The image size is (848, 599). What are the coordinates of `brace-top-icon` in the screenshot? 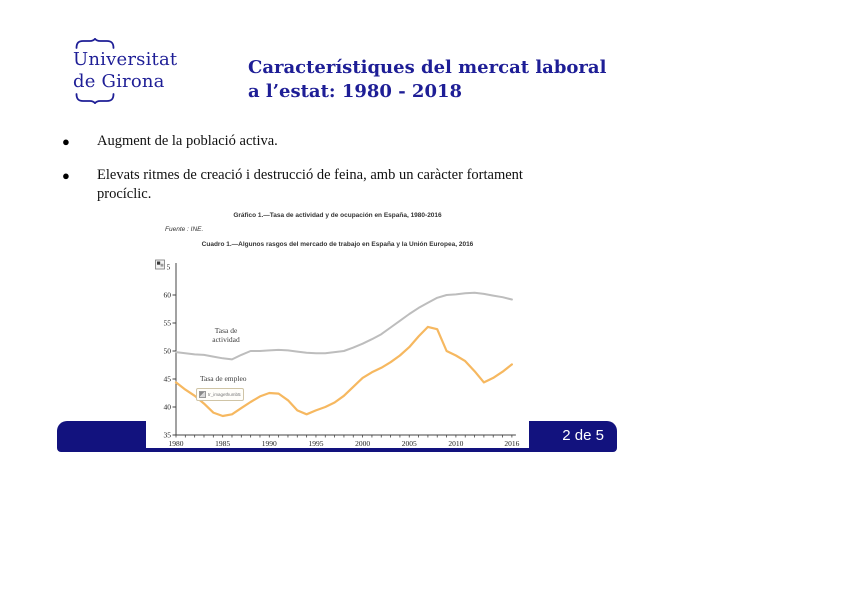 It's located at (95, 43).